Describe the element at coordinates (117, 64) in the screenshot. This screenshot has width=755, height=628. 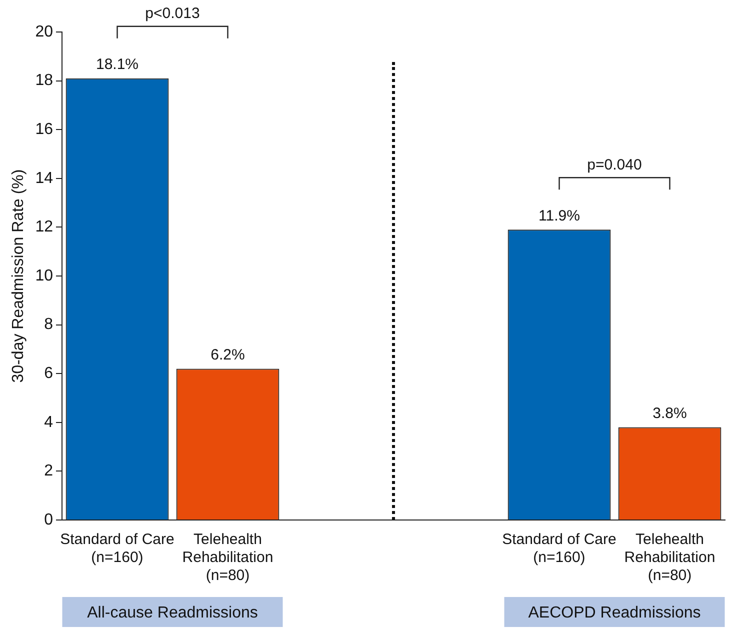
I see `data-label: 18.1%` at that location.